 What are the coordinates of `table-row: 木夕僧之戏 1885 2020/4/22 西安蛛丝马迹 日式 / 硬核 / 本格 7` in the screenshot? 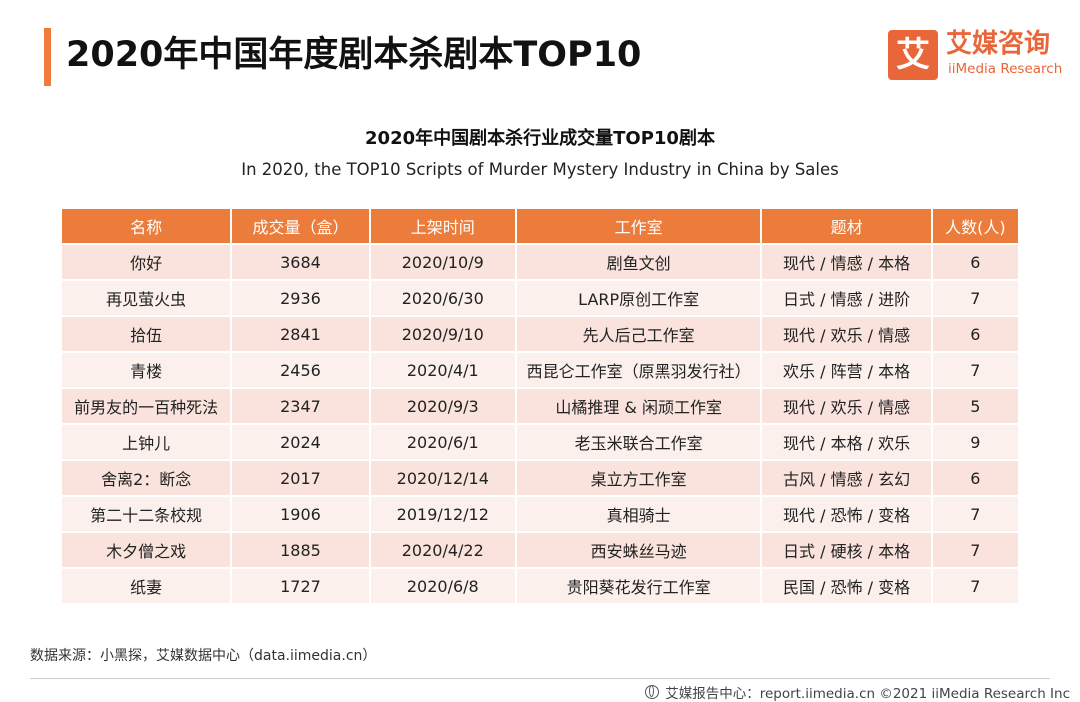 It's located at (540, 550).